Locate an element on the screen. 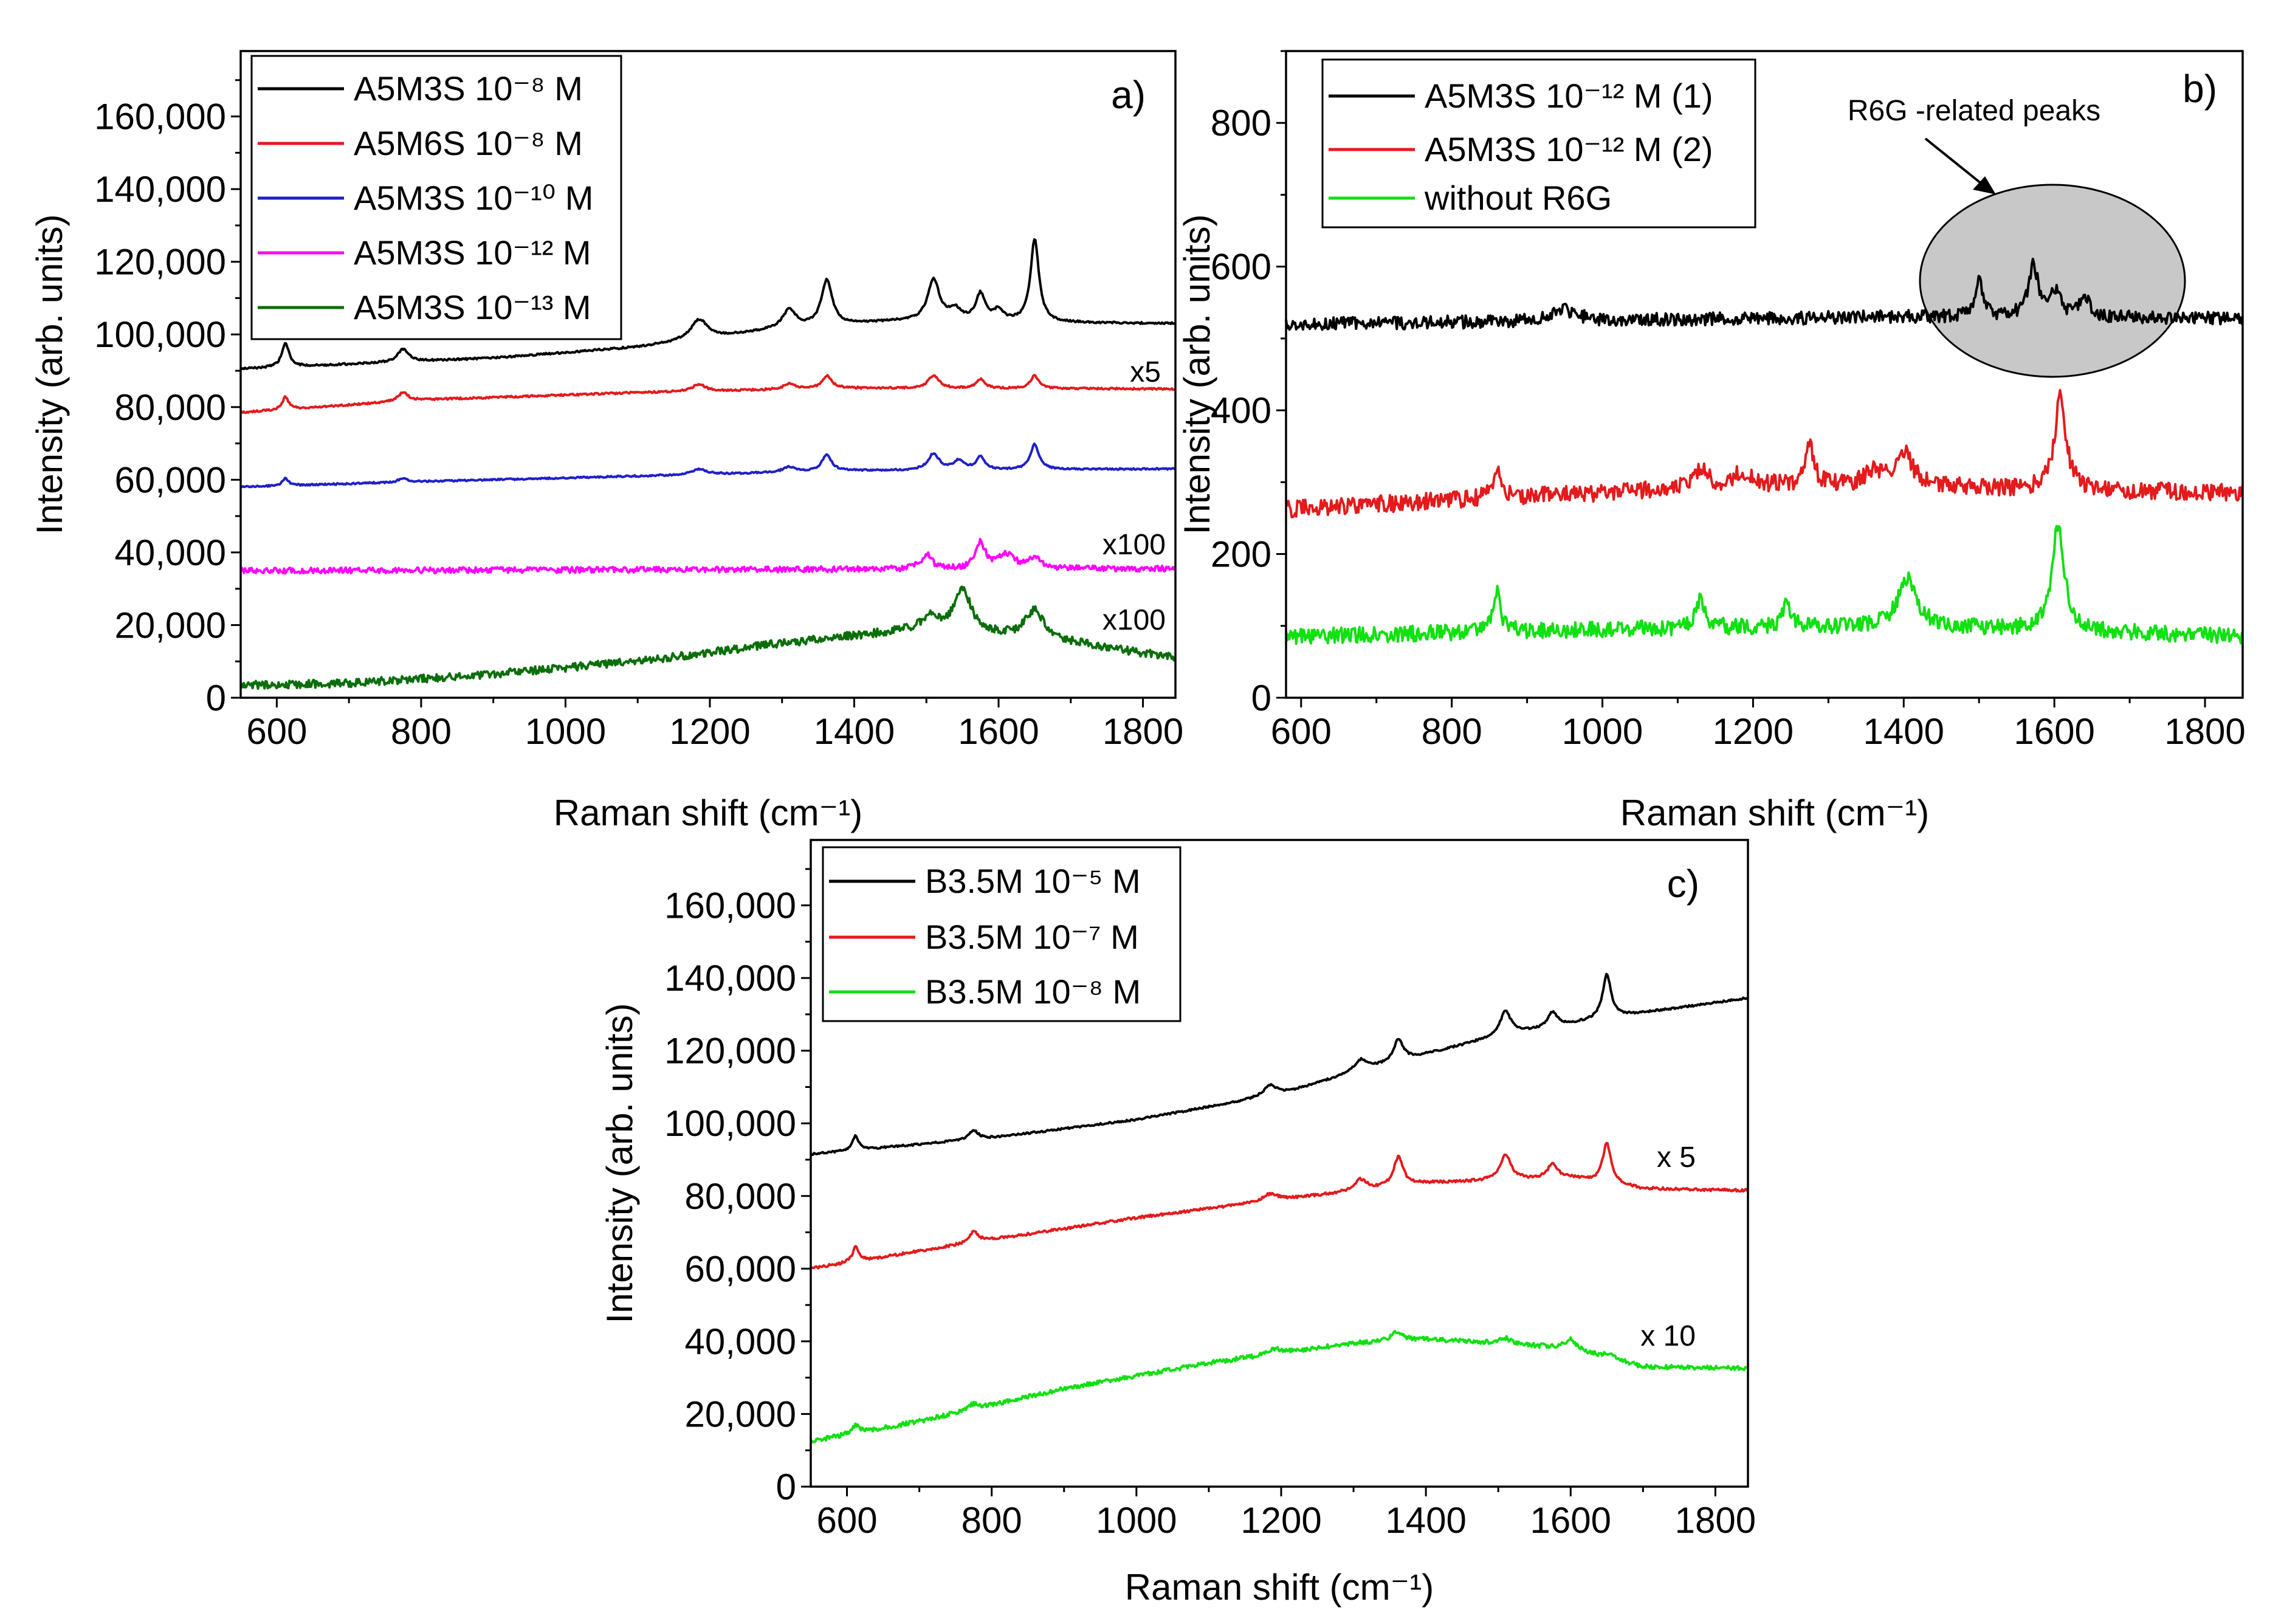 Image resolution: width=2284 pixels, height=1624 pixels. panel-b-y-axis-title: Intensity (arb. units) is located at coordinates (1197, 375).